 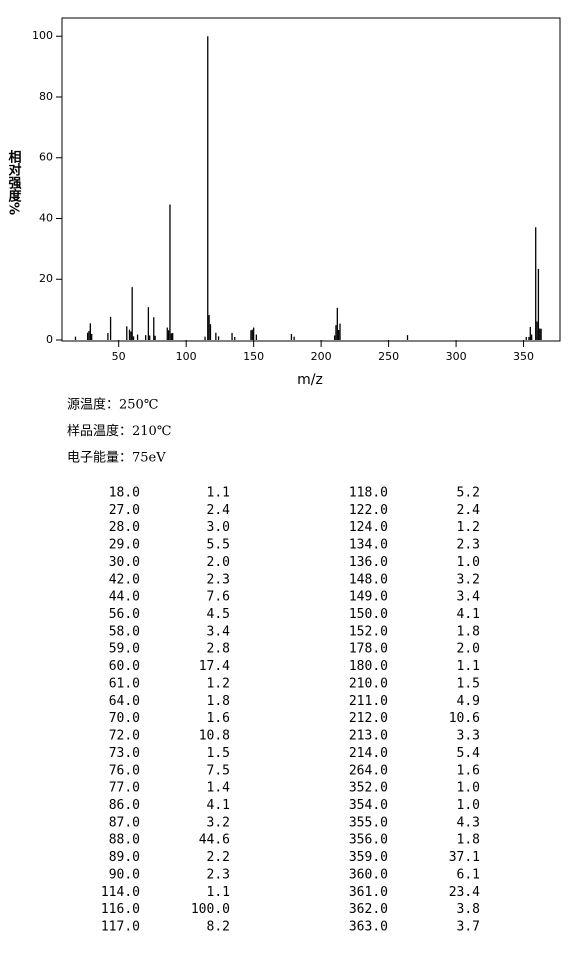 I want to click on mass: 136.0, so click(x=368, y=562).